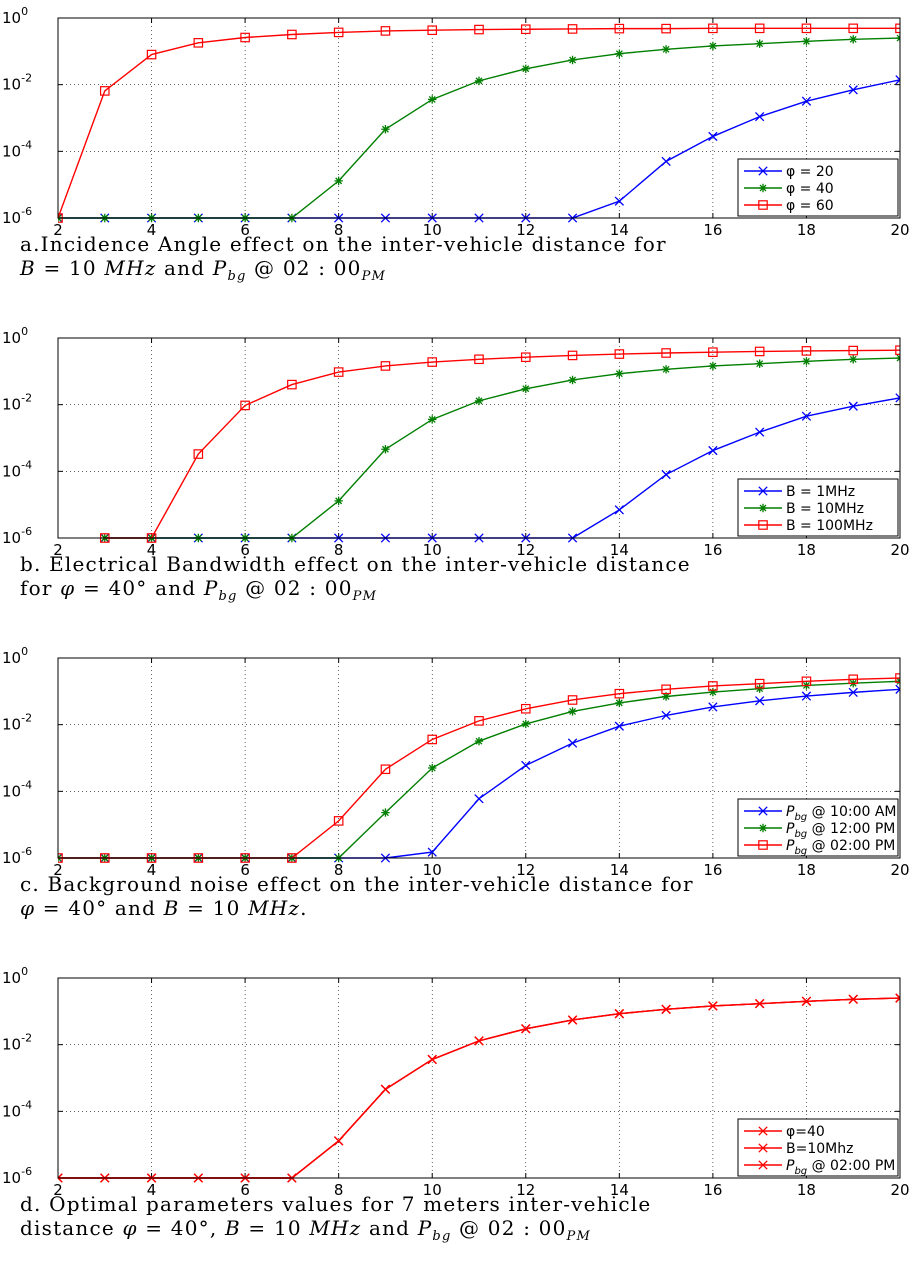  What do you see at coordinates (810, 172) in the screenshot?
I see `legend-label: φ = 20` at bounding box center [810, 172].